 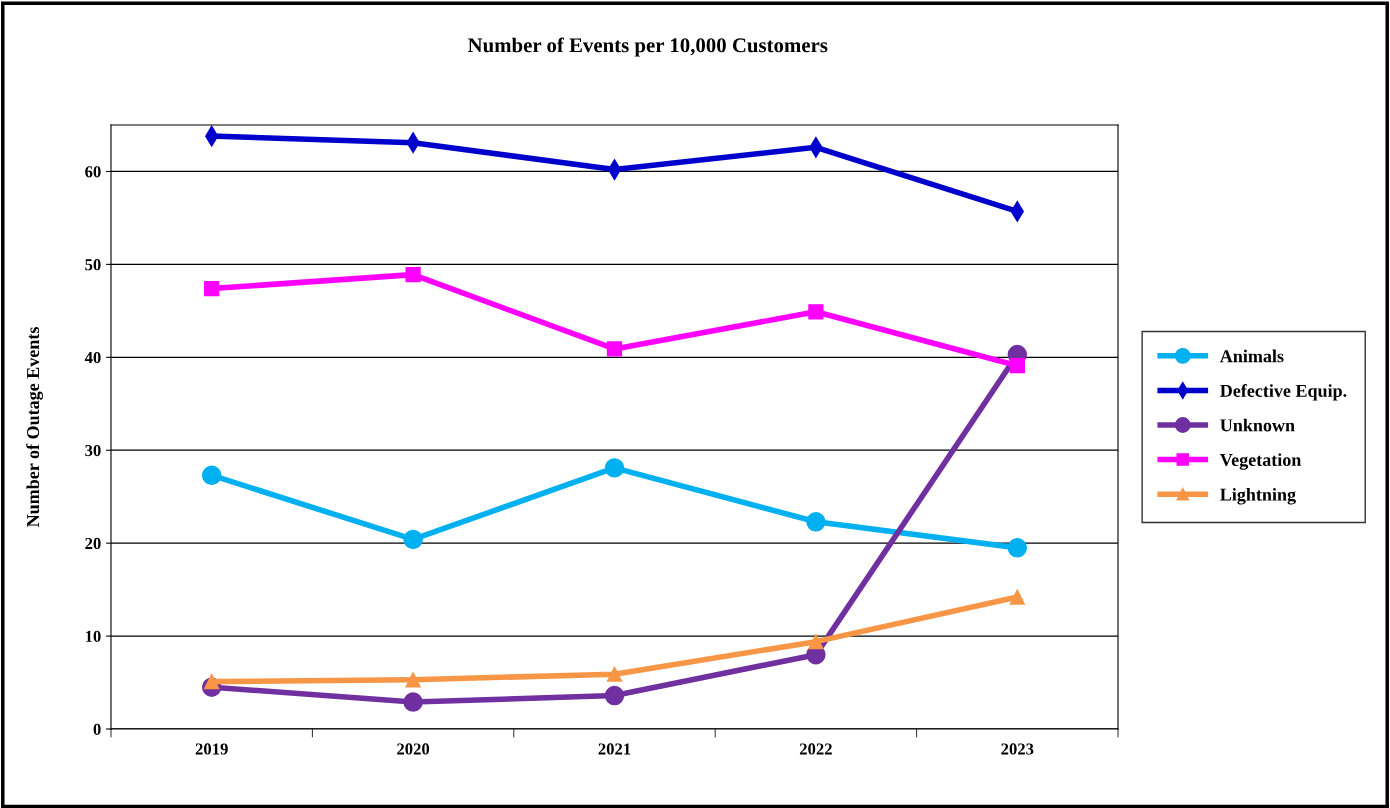 I want to click on y-tick-label: 60, so click(x=93, y=172).